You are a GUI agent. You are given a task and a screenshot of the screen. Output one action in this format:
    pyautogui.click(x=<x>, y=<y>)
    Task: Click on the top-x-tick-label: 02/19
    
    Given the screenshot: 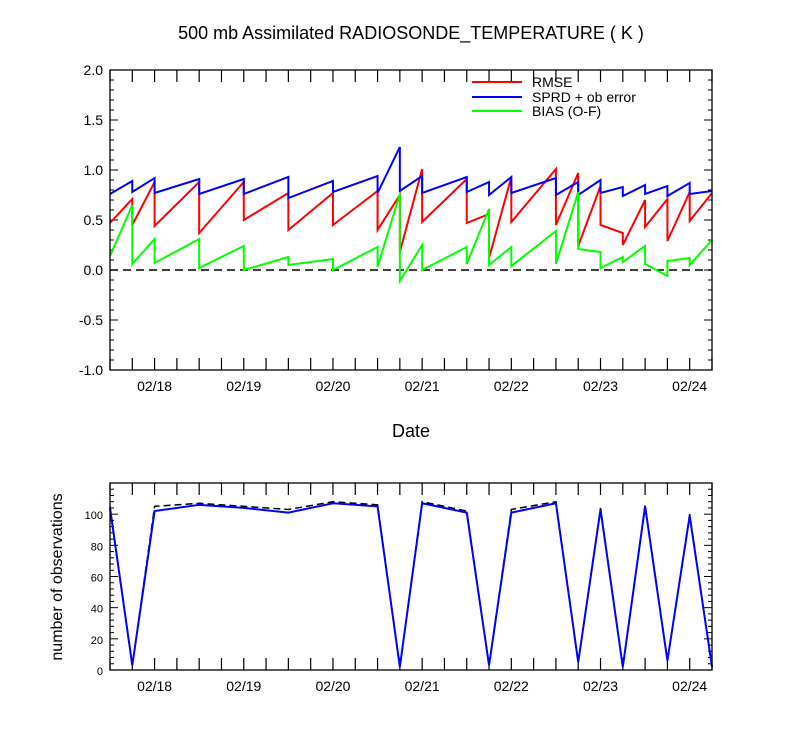 What is the action you would take?
    pyautogui.click(x=243, y=386)
    